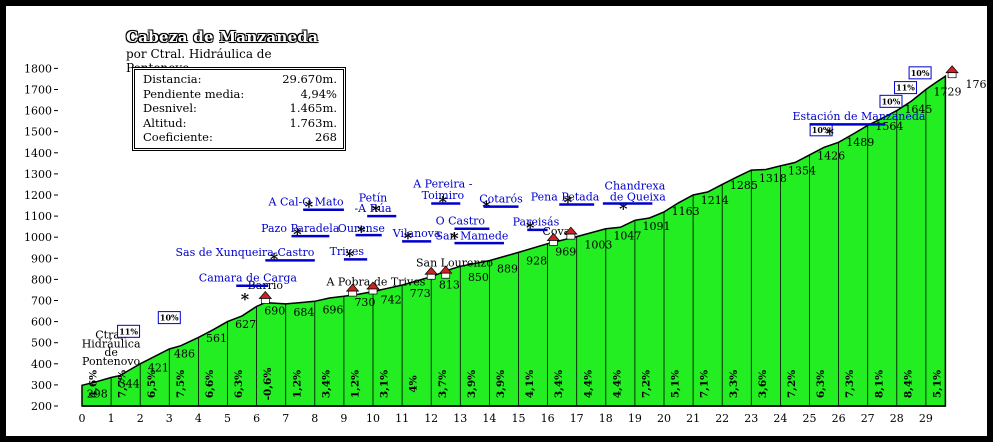  Describe the element at coordinates (519, 418) in the screenshot. I see `x-tick-label: 15` at that location.